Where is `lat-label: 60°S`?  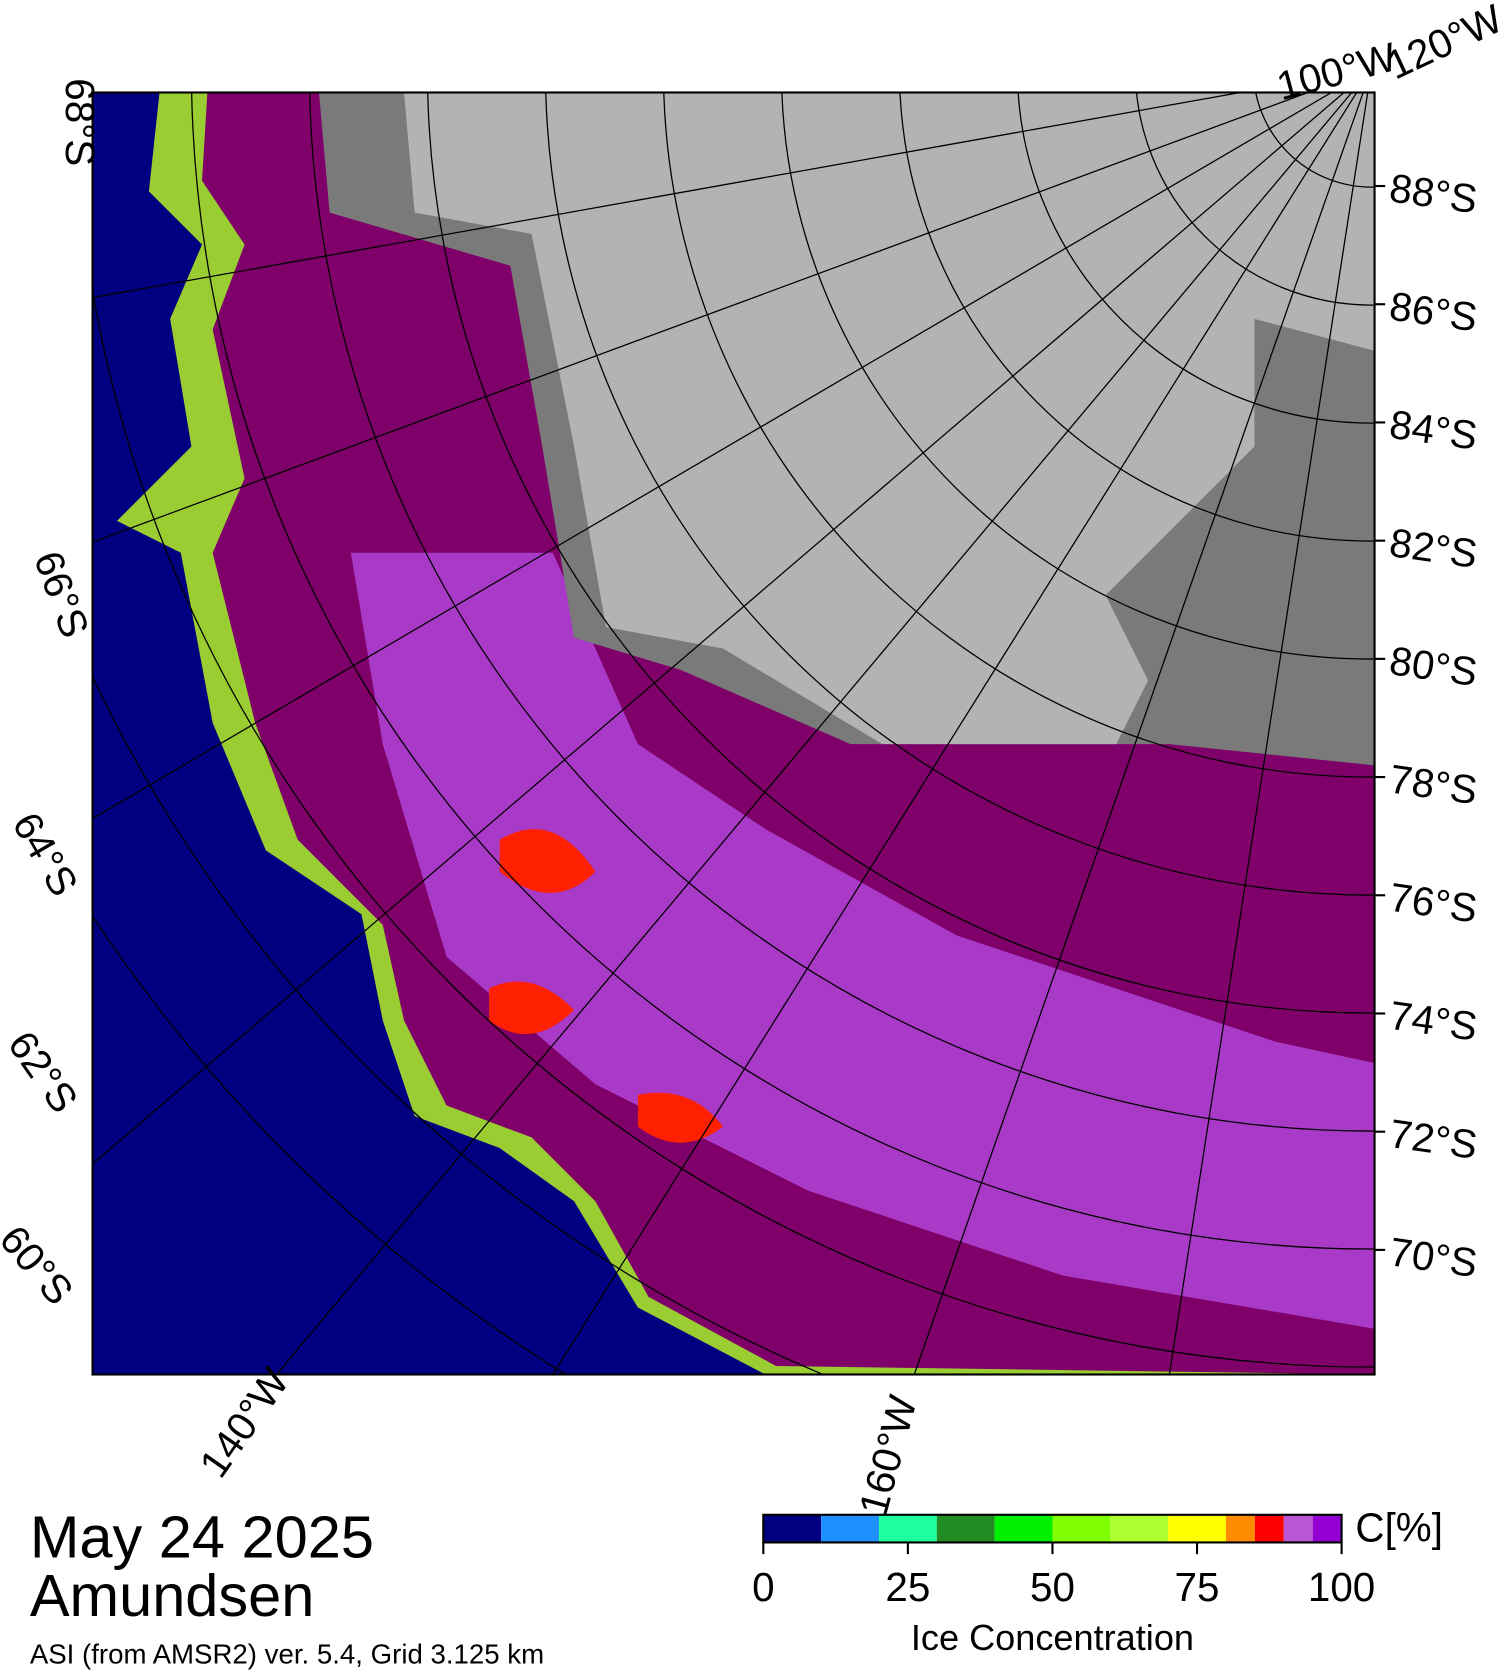 lat-label: 60°S is located at coordinates (41, 1264).